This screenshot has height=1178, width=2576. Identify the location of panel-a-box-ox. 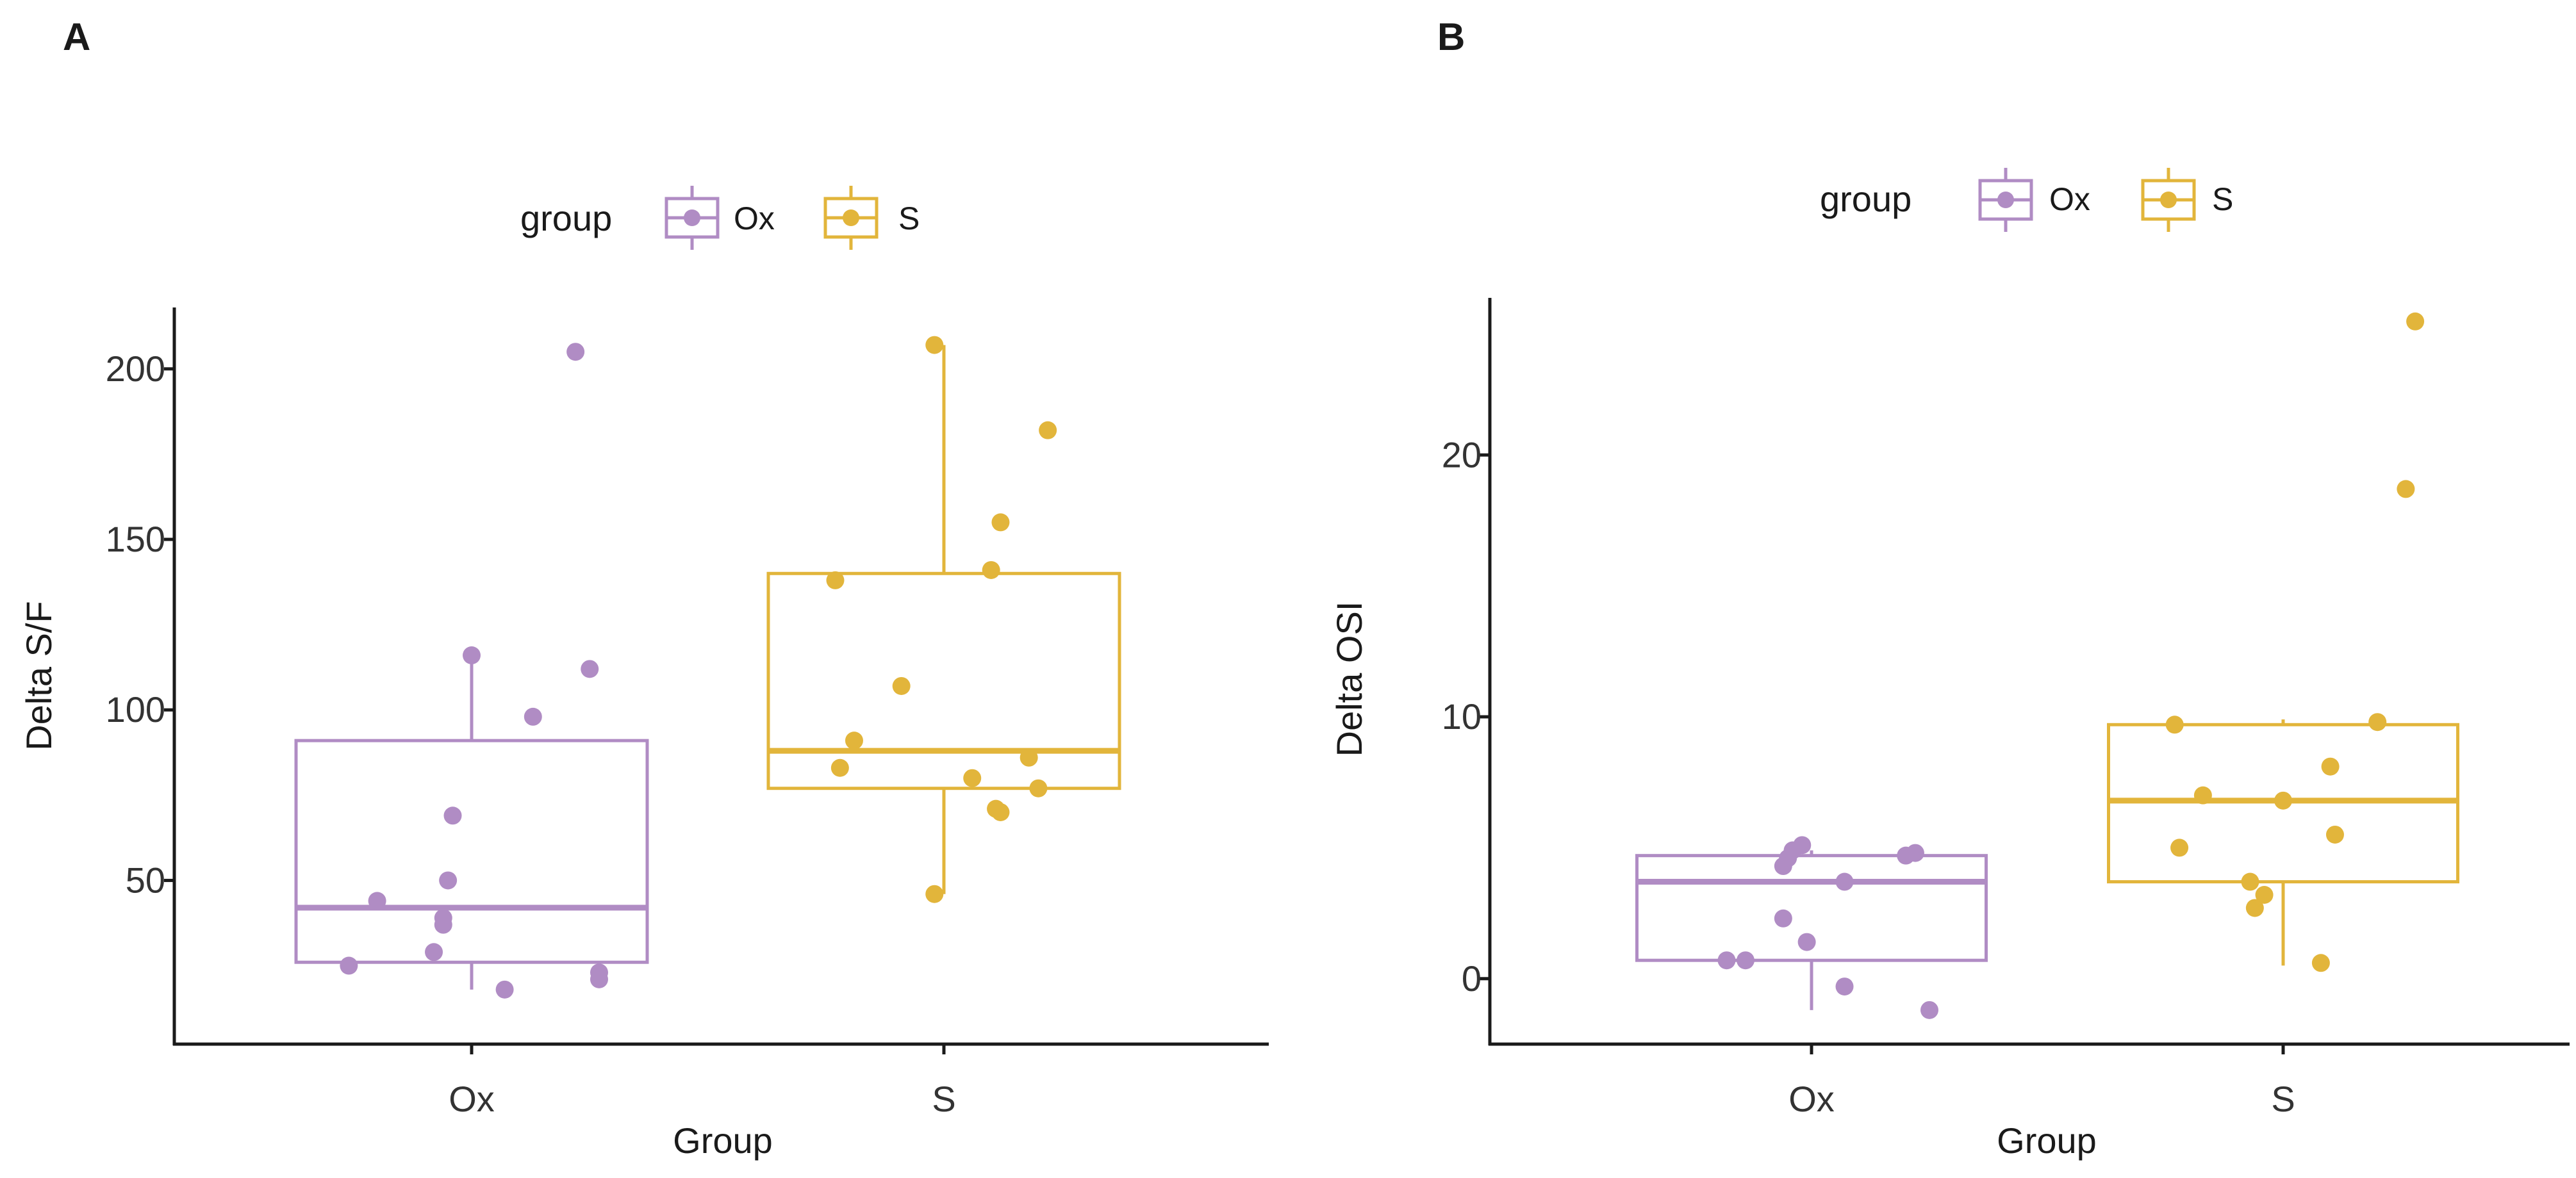
(471, 822).